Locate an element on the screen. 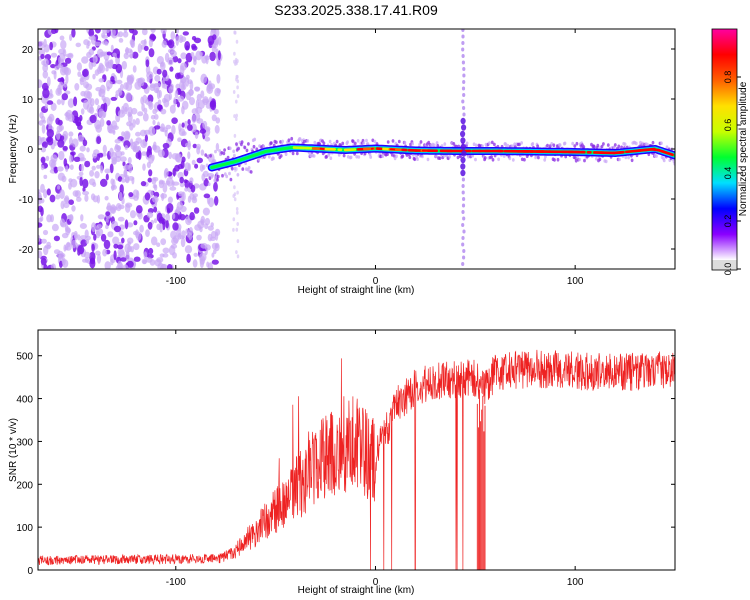  snr-y-tick-label: 100 is located at coordinates (24, 528).